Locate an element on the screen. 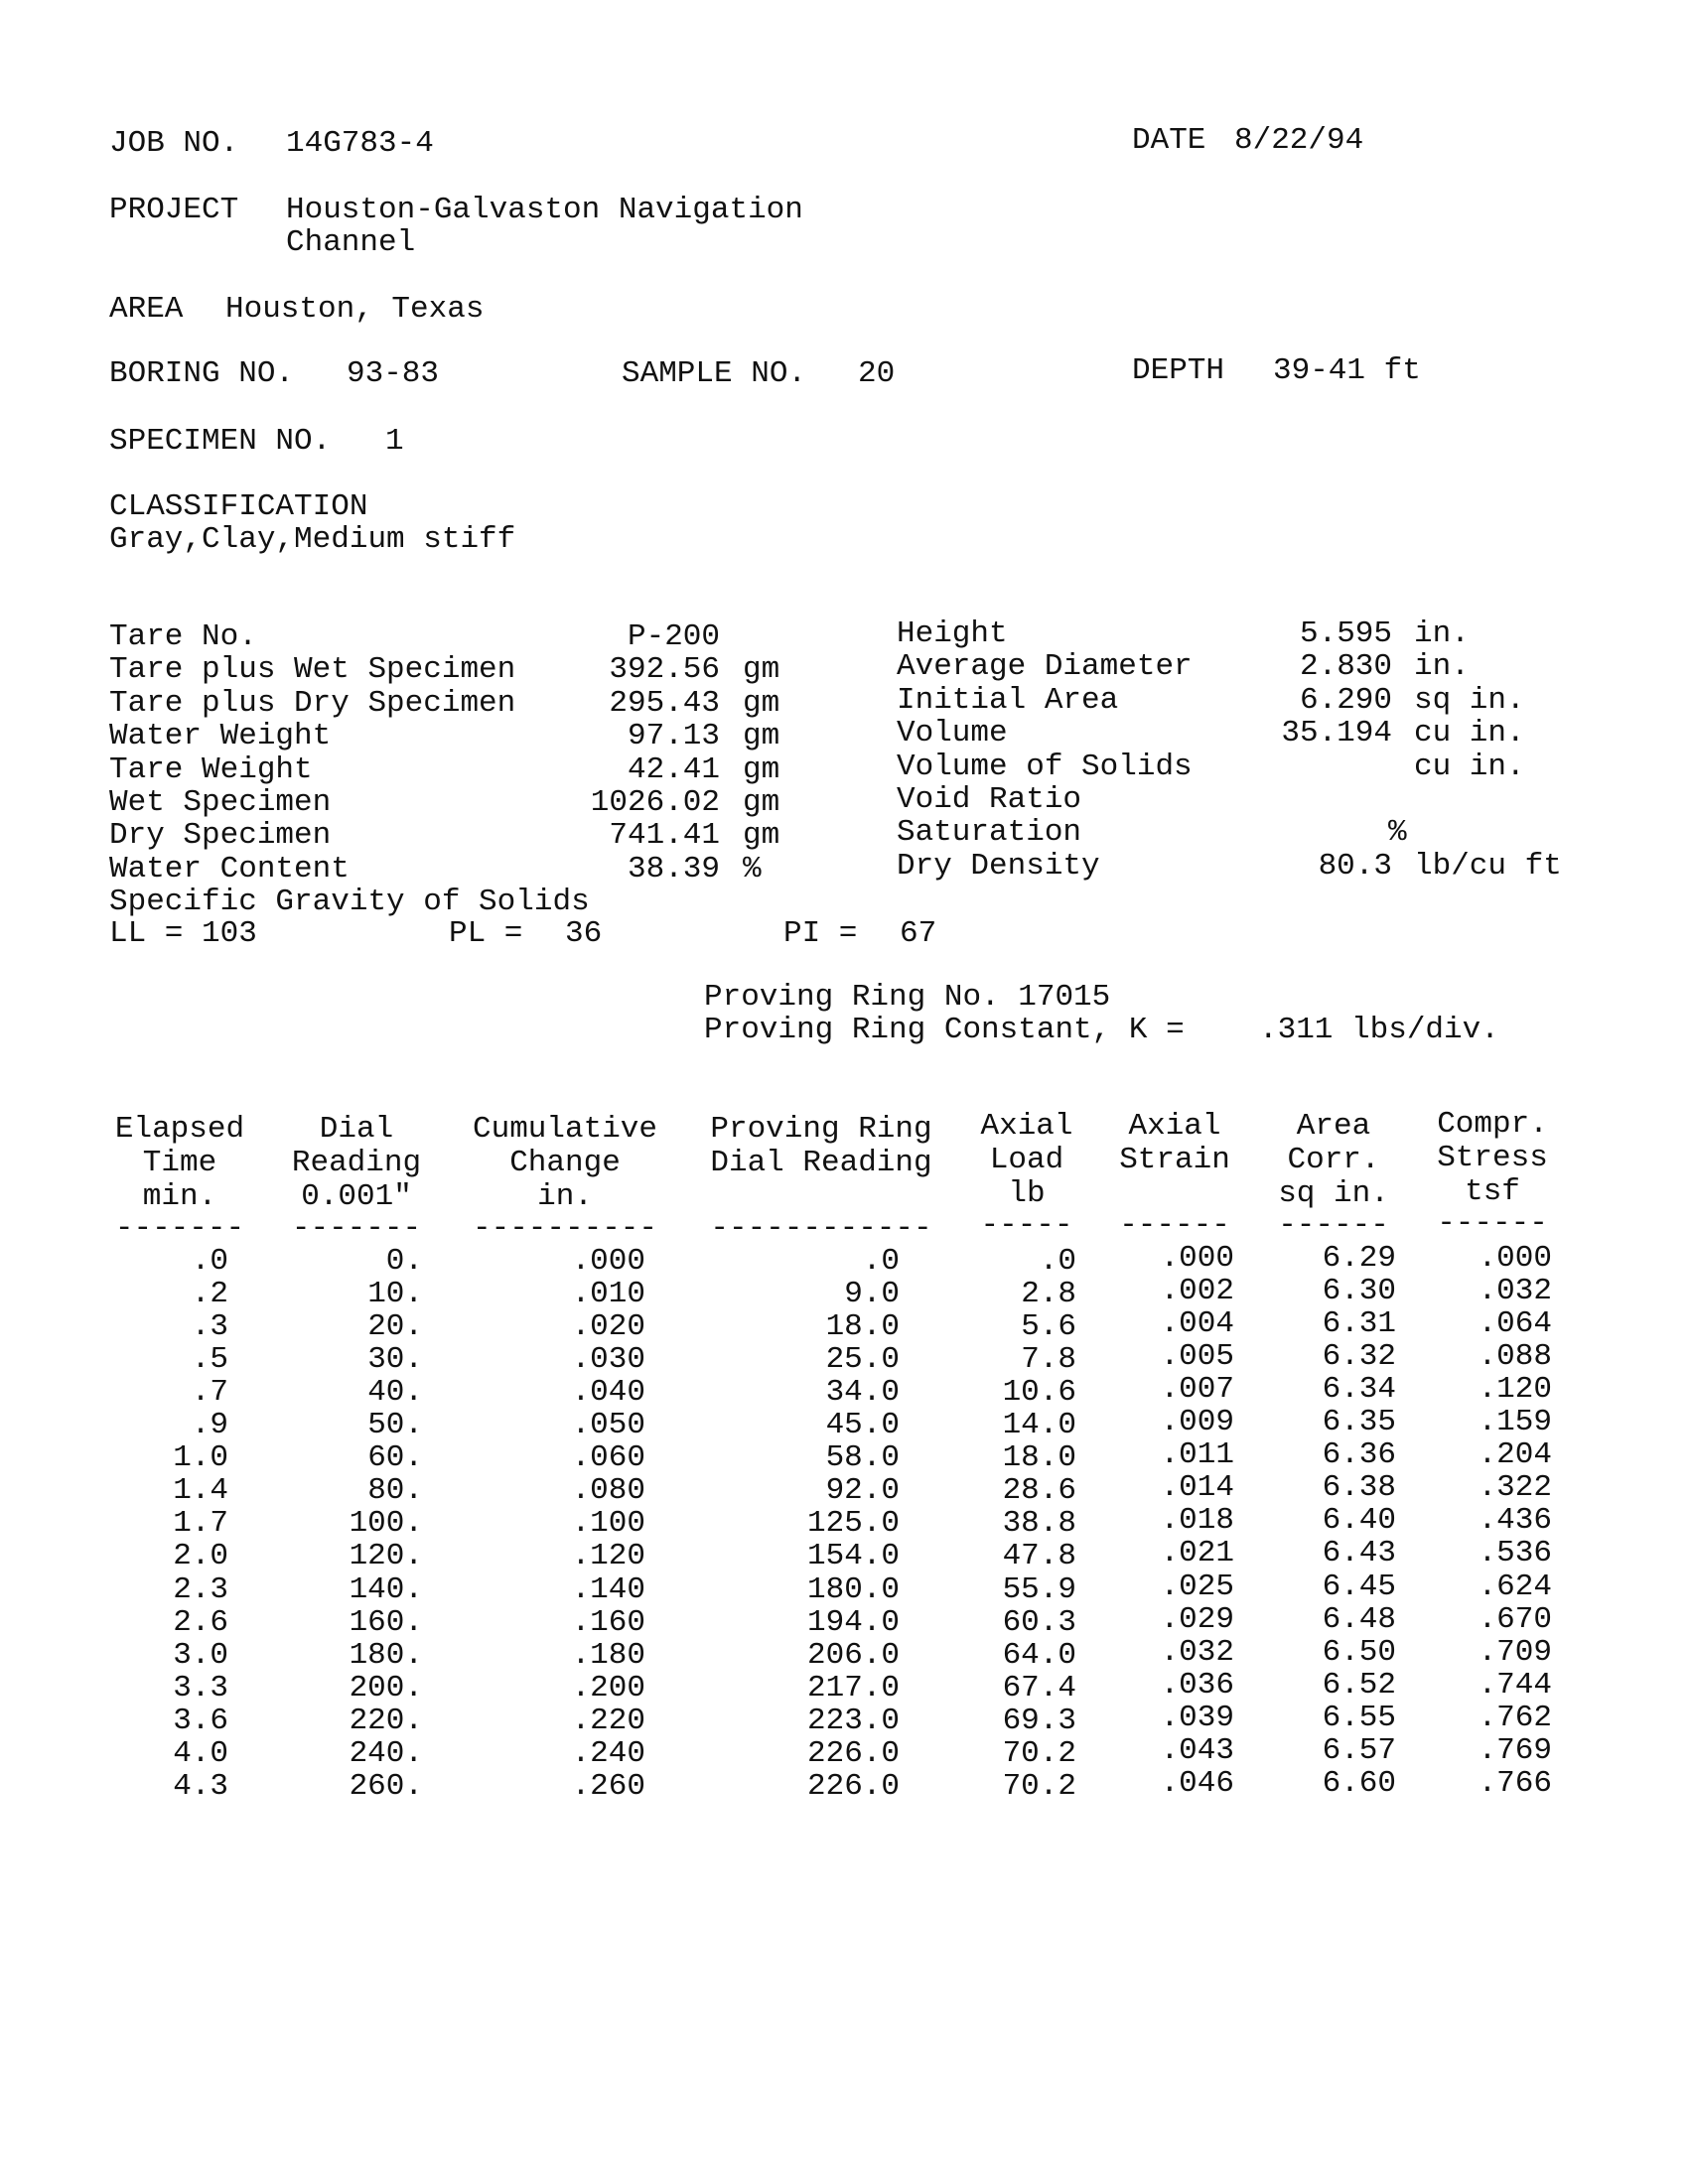 The width and height of the screenshot is (1692, 2184). table-cell: .180 is located at coordinates (608, 1655).